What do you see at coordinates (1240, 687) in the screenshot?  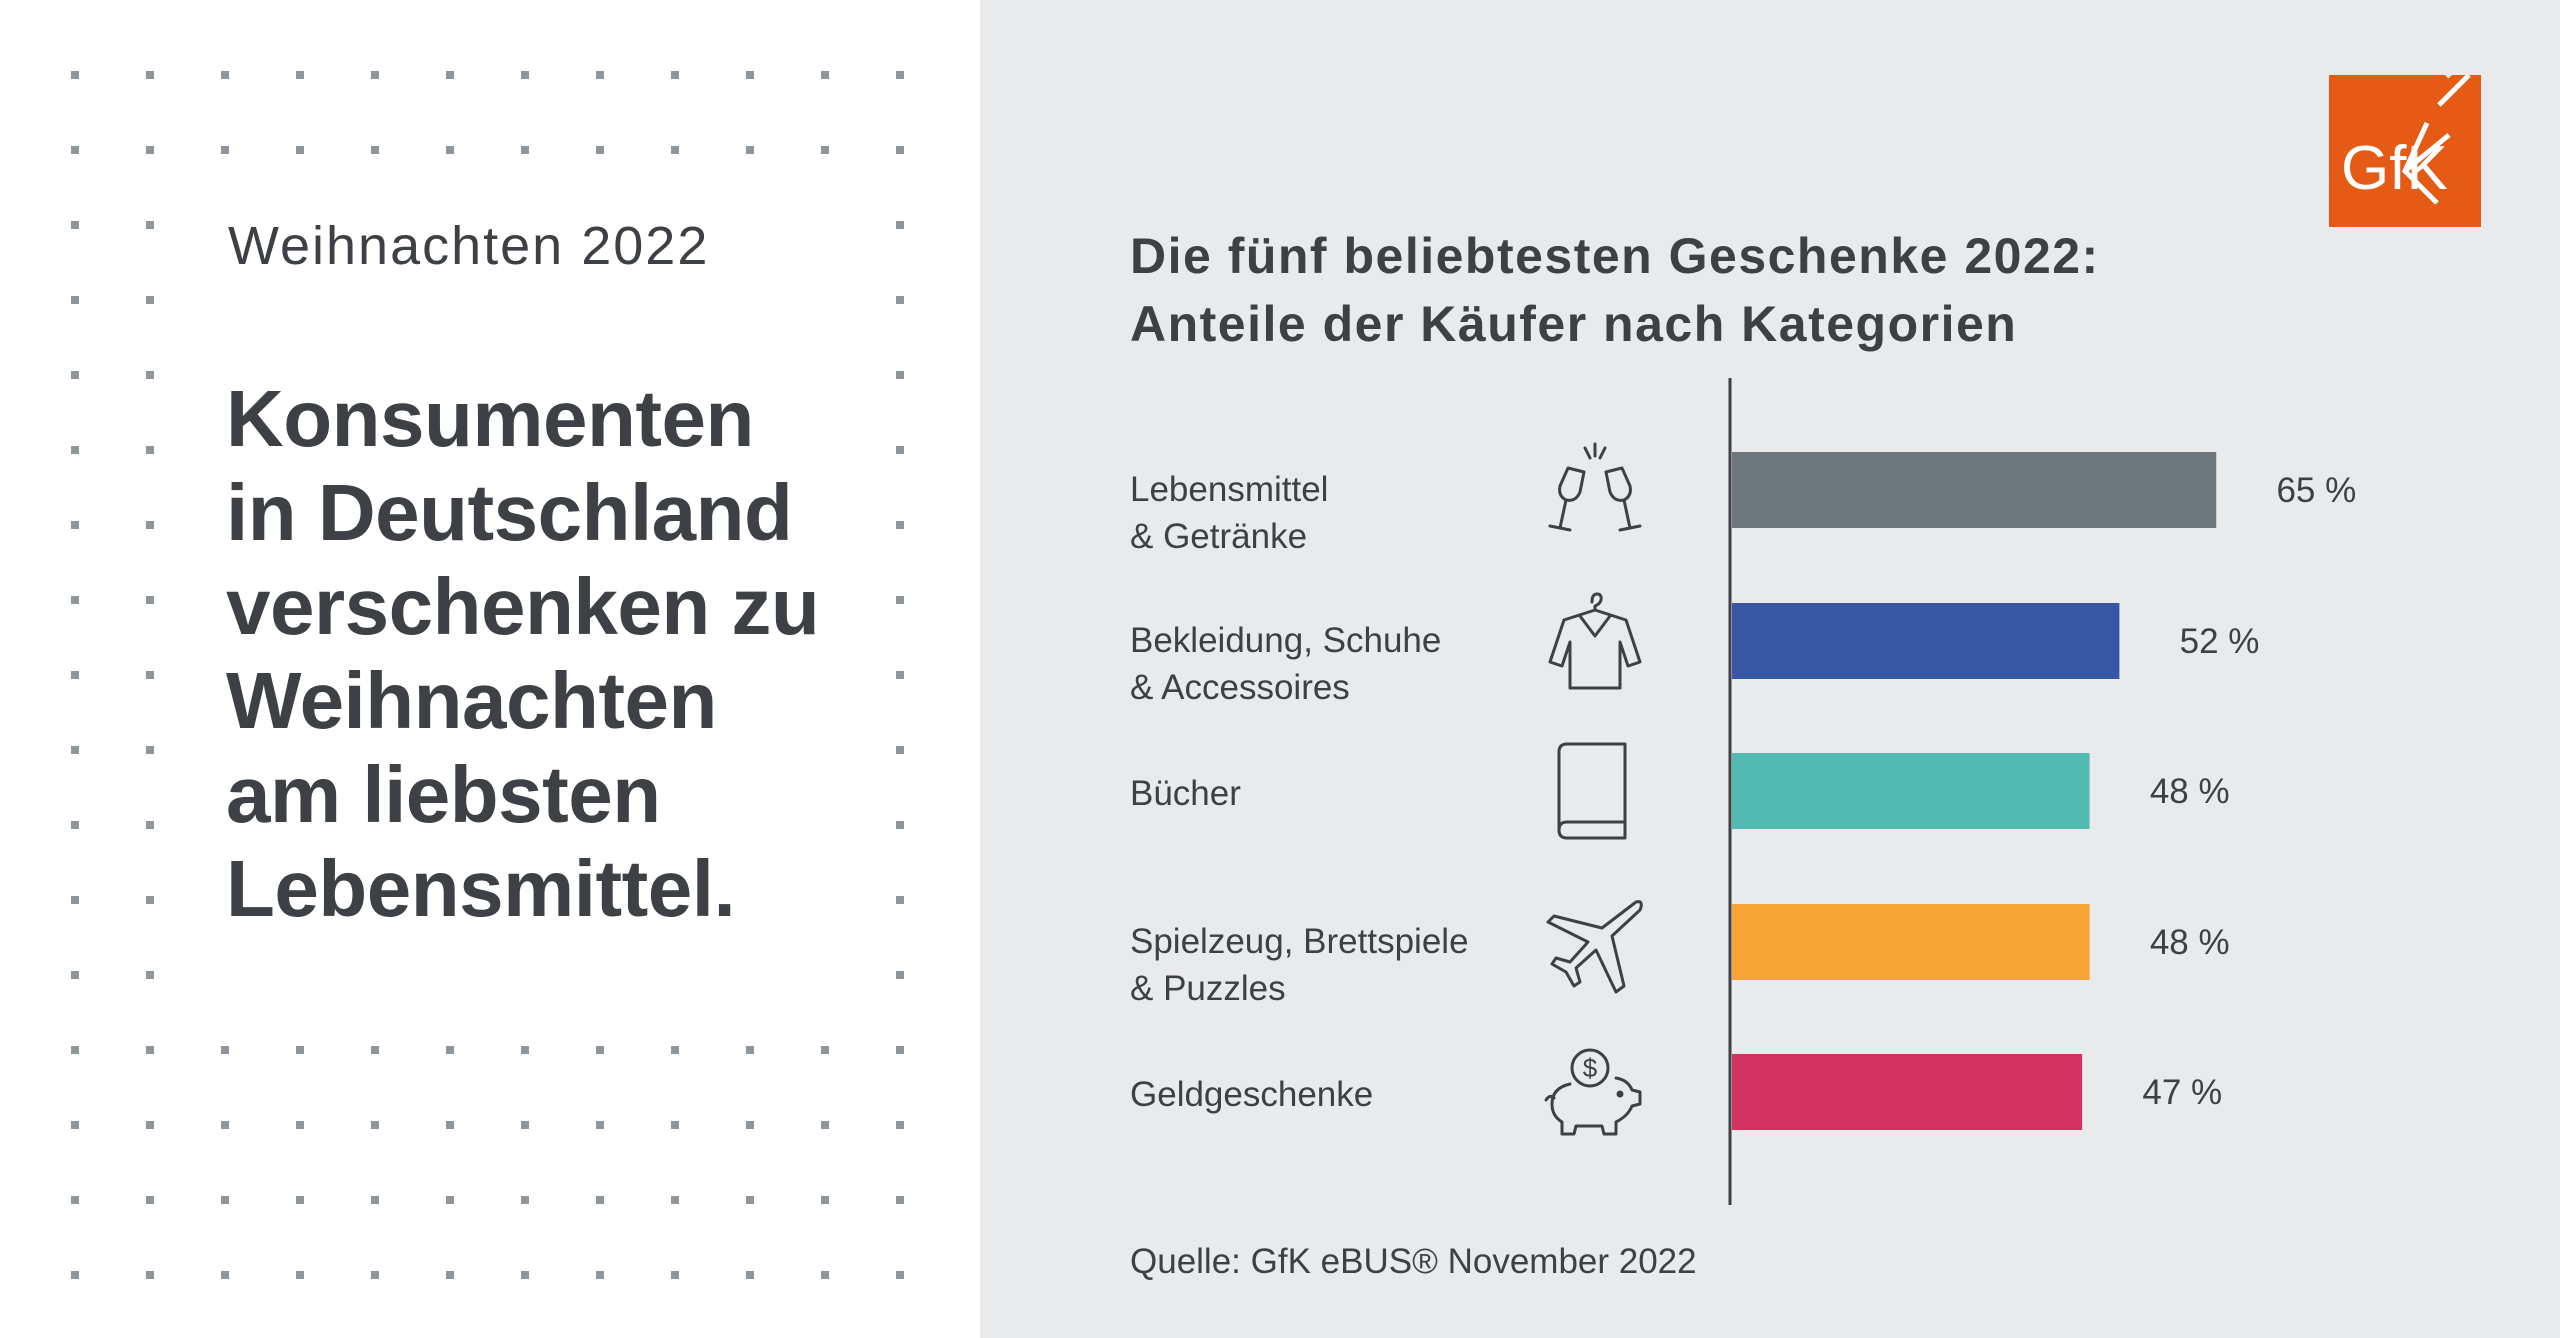 I see `category-label-line: & Accessoires` at bounding box center [1240, 687].